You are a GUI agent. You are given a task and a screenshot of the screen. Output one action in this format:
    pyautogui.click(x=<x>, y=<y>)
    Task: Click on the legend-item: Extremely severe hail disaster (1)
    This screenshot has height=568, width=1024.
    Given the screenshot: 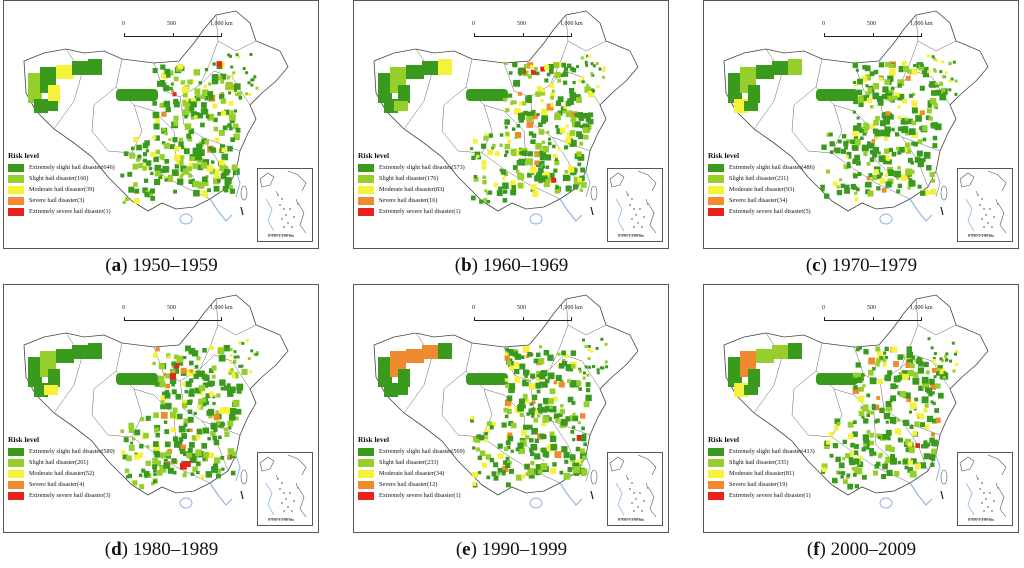 What is the action you would take?
    pyautogui.click(x=778, y=495)
    